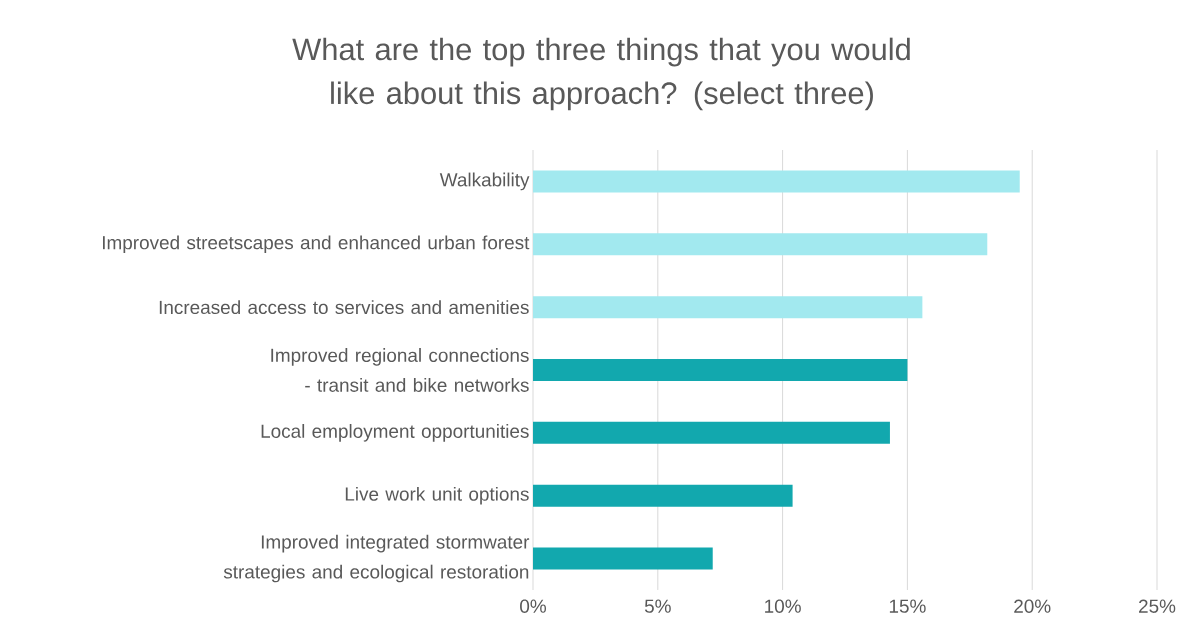 Image resolution: width=1204 pixels, height=636 pixels. Describe the element at coordinates (1157, 606) in the screenshot. I see `x-tick-label: 25%` at that location.